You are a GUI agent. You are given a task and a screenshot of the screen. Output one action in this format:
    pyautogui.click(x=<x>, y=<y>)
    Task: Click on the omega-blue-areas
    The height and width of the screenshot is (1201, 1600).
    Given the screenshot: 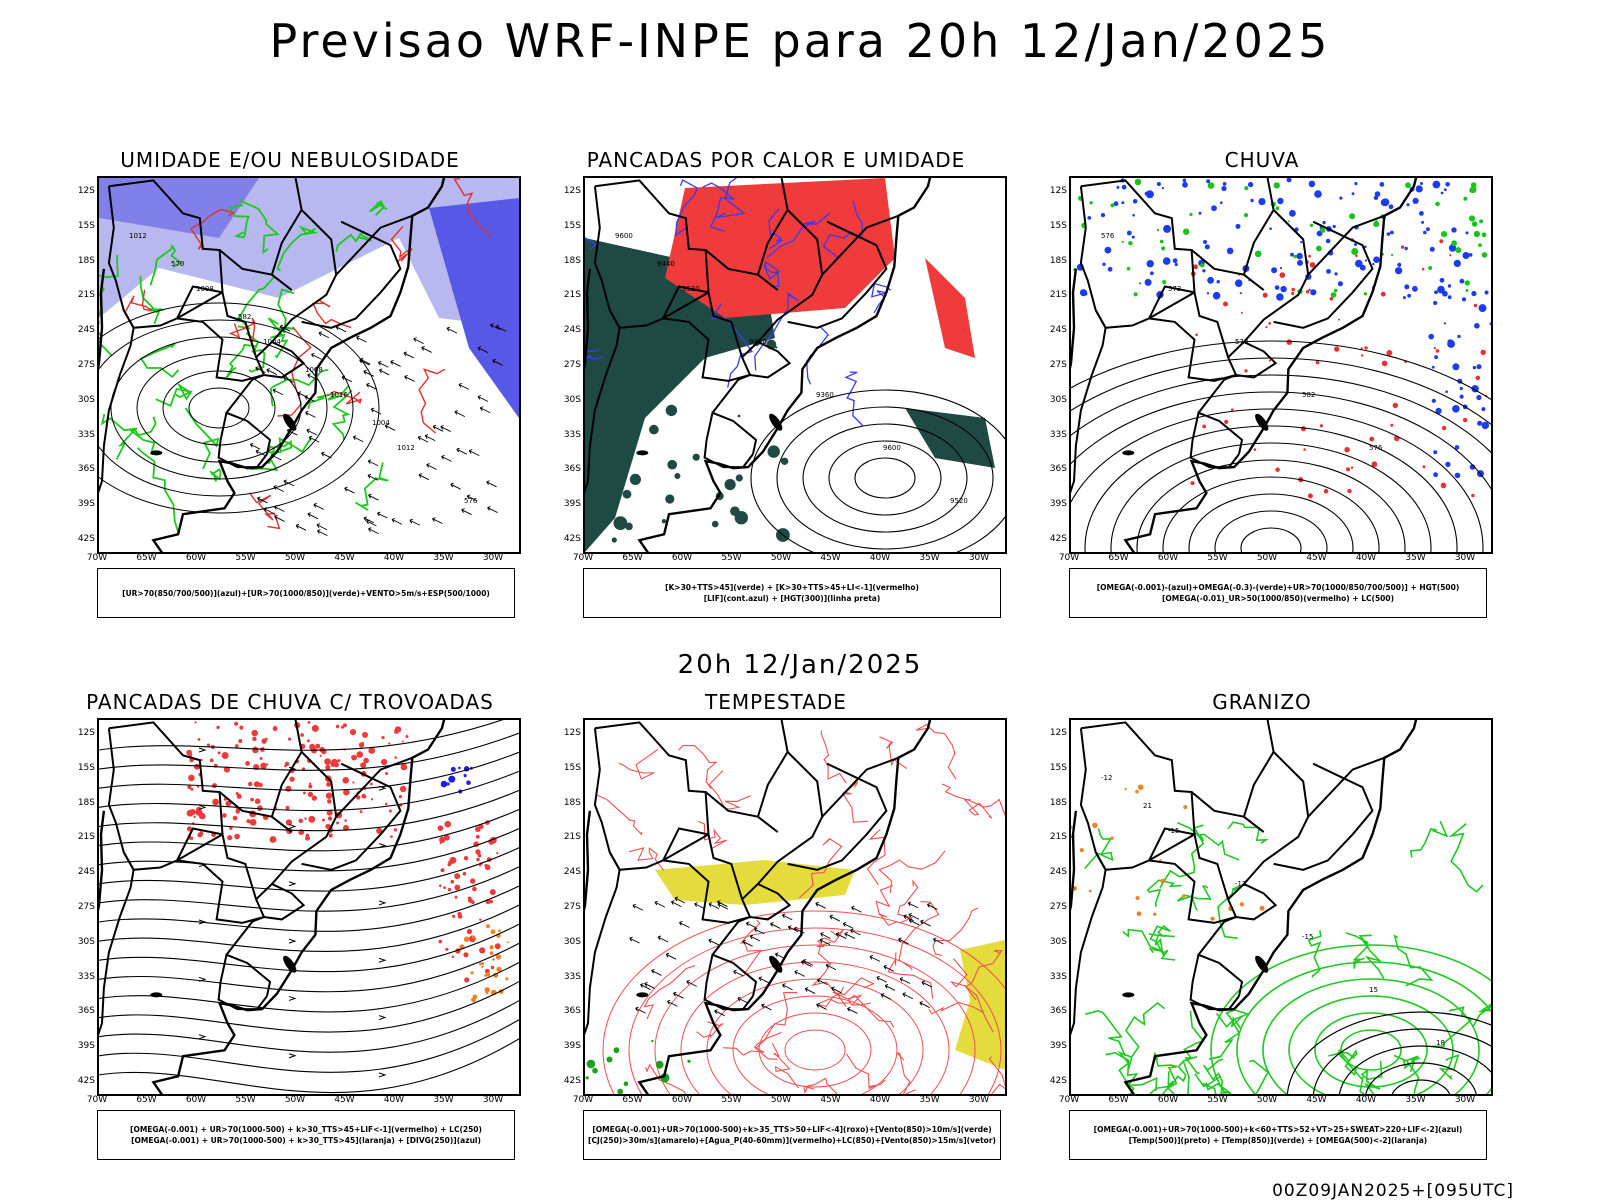 What is the action you would take?
    pyautogui.click(x=1276, y=239)
    